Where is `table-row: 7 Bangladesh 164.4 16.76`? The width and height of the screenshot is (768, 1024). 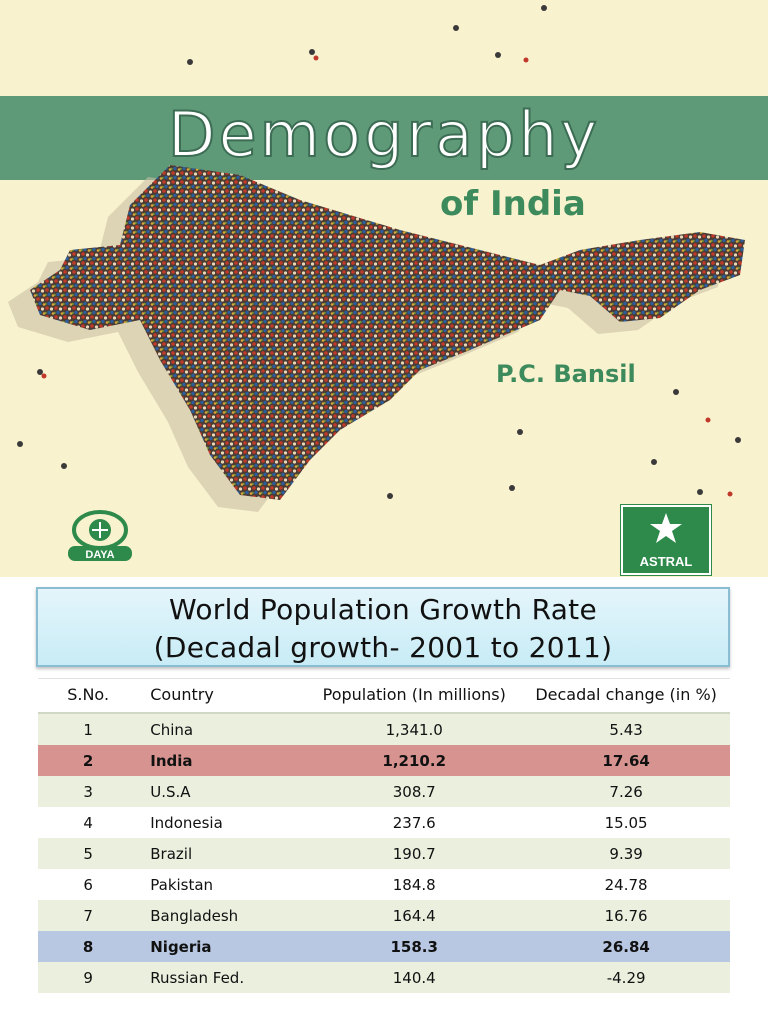 table-row: 7 Bangladesh 164.4 16.76 is located at coordinates (384, 915).